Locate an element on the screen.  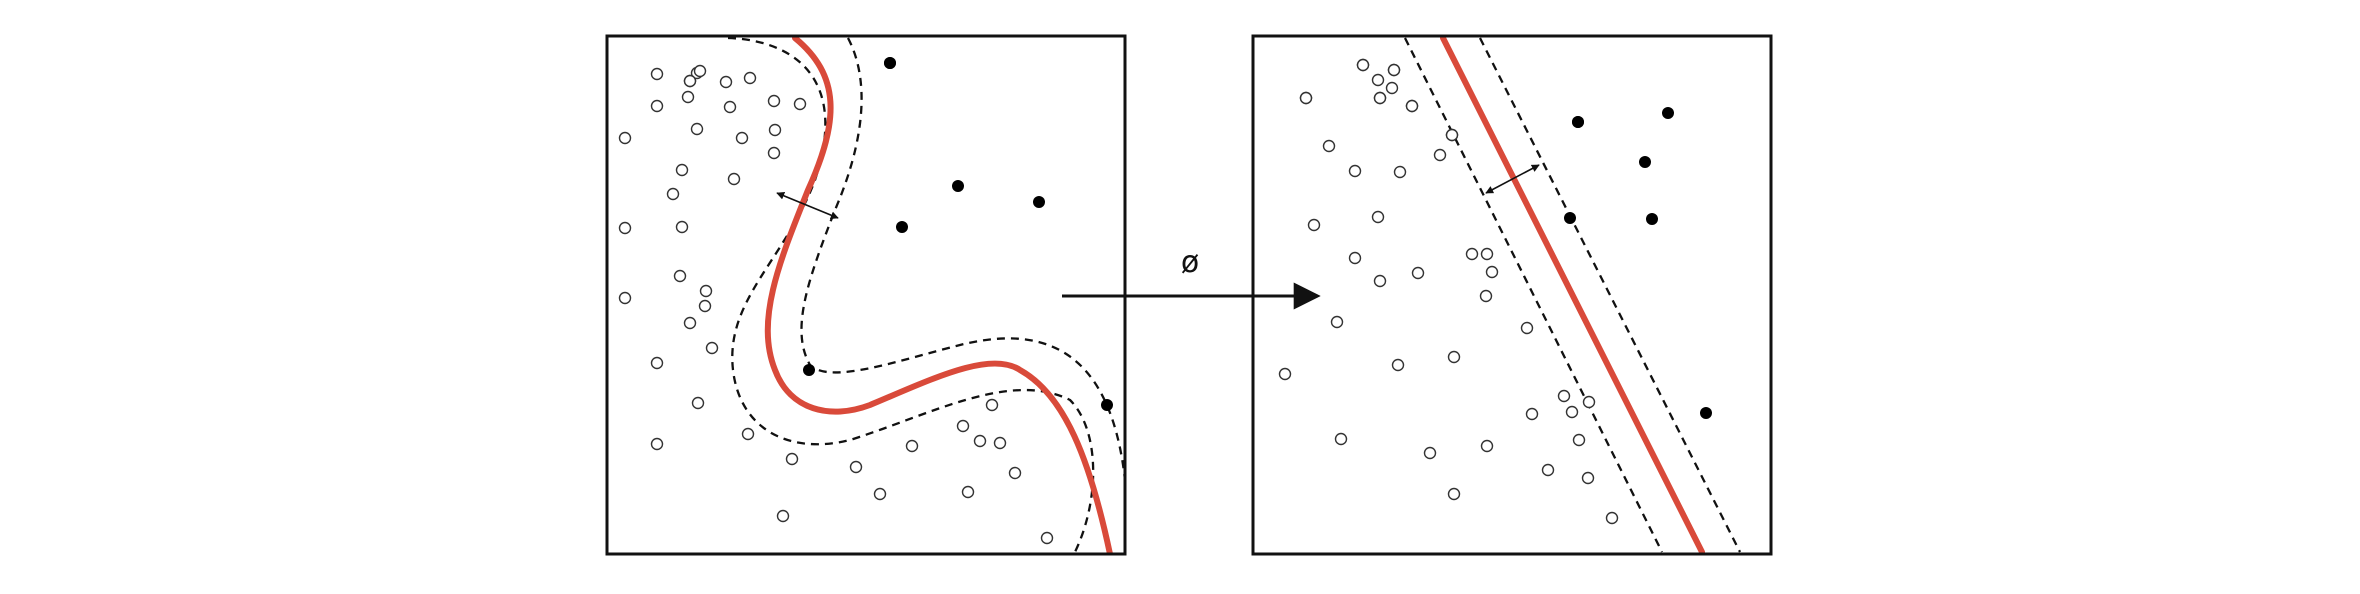
feature-space-points is located at coordinates (1495, 291).